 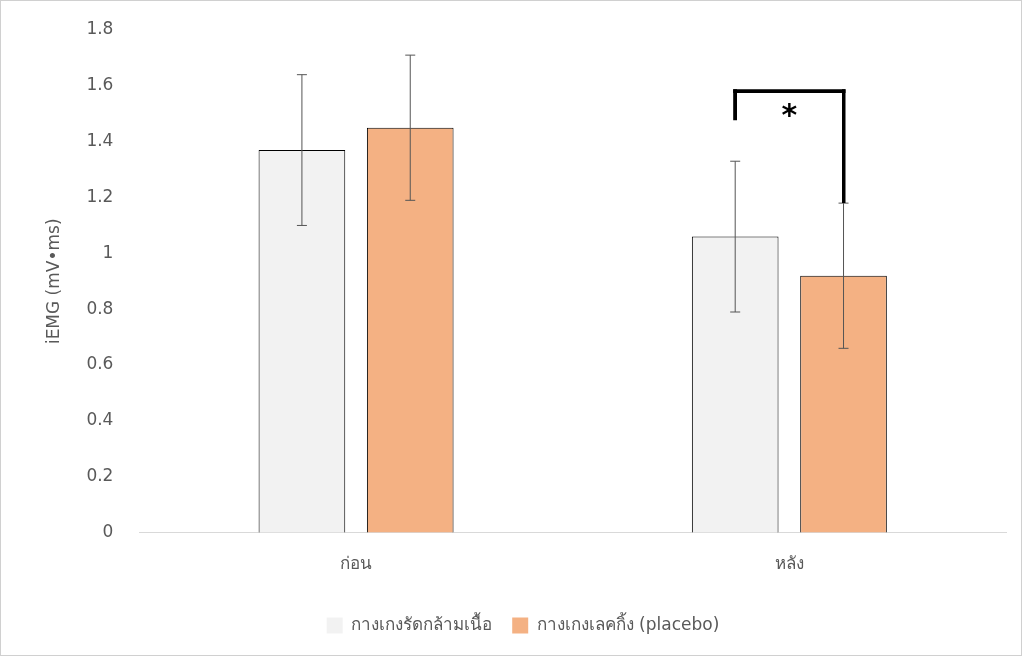 What do you see at coordinates (100, 28) in the screenshot?
I see `y-tick-label: 1.8` at bounding box center [100, 28].